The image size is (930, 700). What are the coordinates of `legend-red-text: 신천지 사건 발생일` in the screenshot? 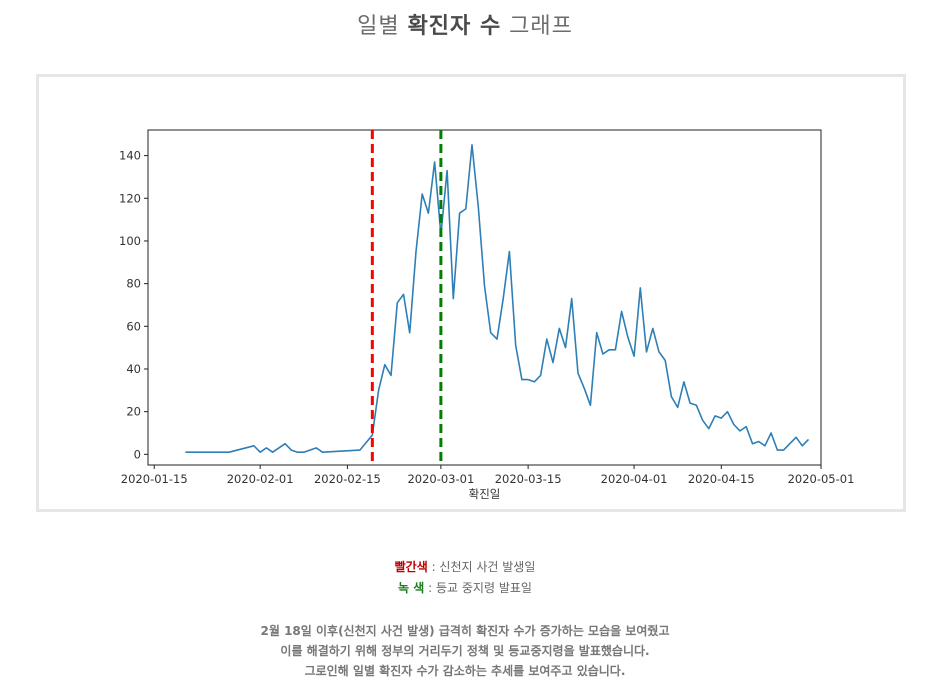 It's located at (487, 567).